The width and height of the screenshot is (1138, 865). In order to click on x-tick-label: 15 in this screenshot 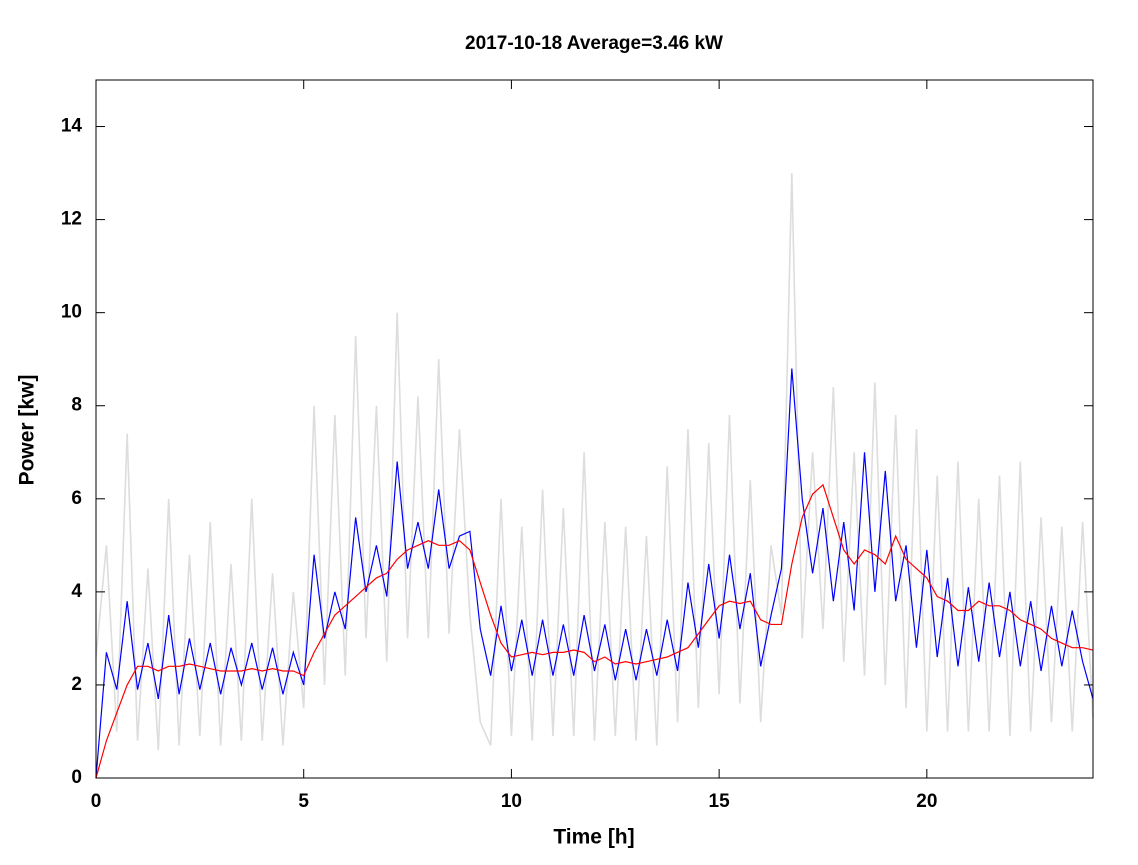, I will do `click(720, 801)`.